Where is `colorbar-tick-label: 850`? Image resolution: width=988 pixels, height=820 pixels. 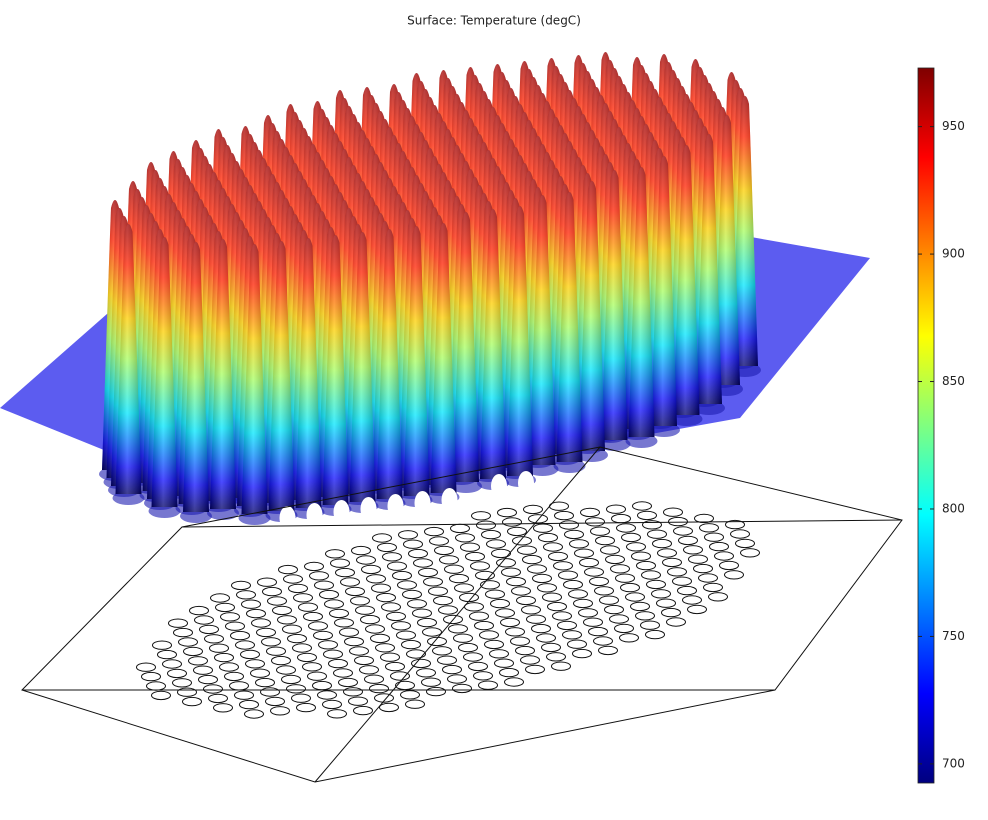 colorbar-tick-label: 850 is located at coordinates (953, 381).